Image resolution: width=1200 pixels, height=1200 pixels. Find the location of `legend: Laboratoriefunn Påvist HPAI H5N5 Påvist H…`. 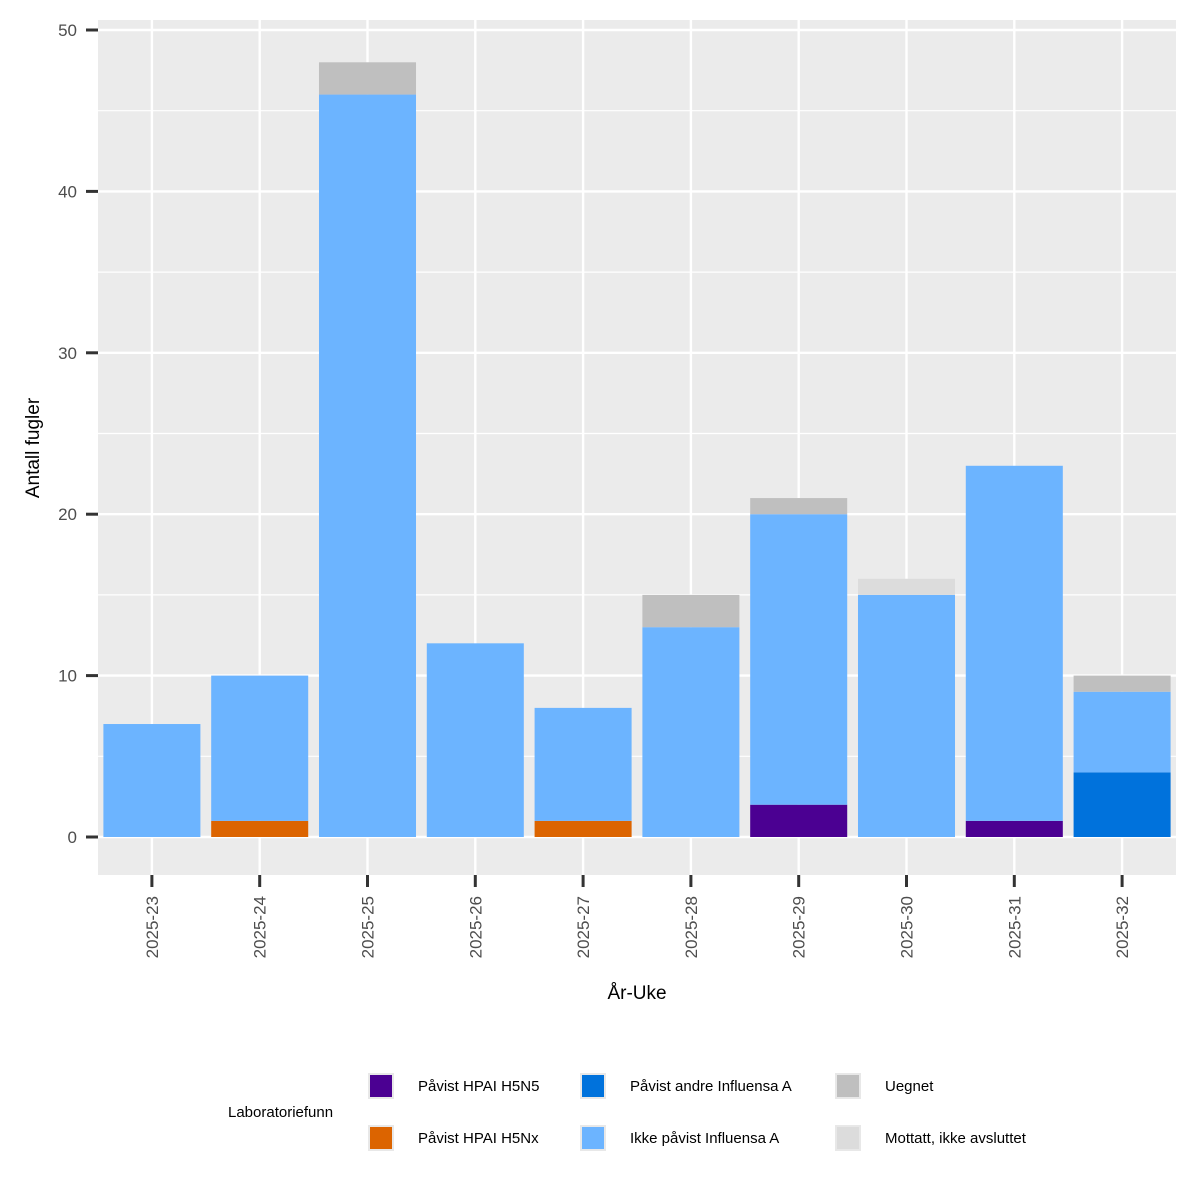

legend: Laboratoriefunn Påvist HPAI H5N5 Påvist H… is located at coordinates (678, 1118).